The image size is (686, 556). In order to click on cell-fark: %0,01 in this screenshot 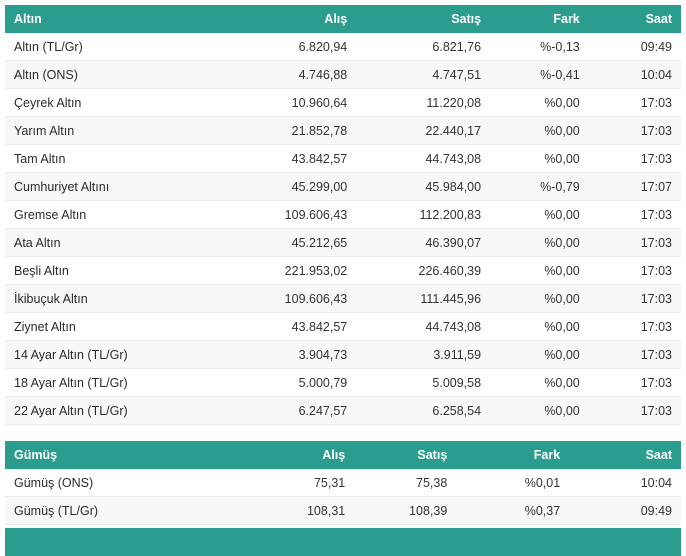, I will do `click(518, 483)`.